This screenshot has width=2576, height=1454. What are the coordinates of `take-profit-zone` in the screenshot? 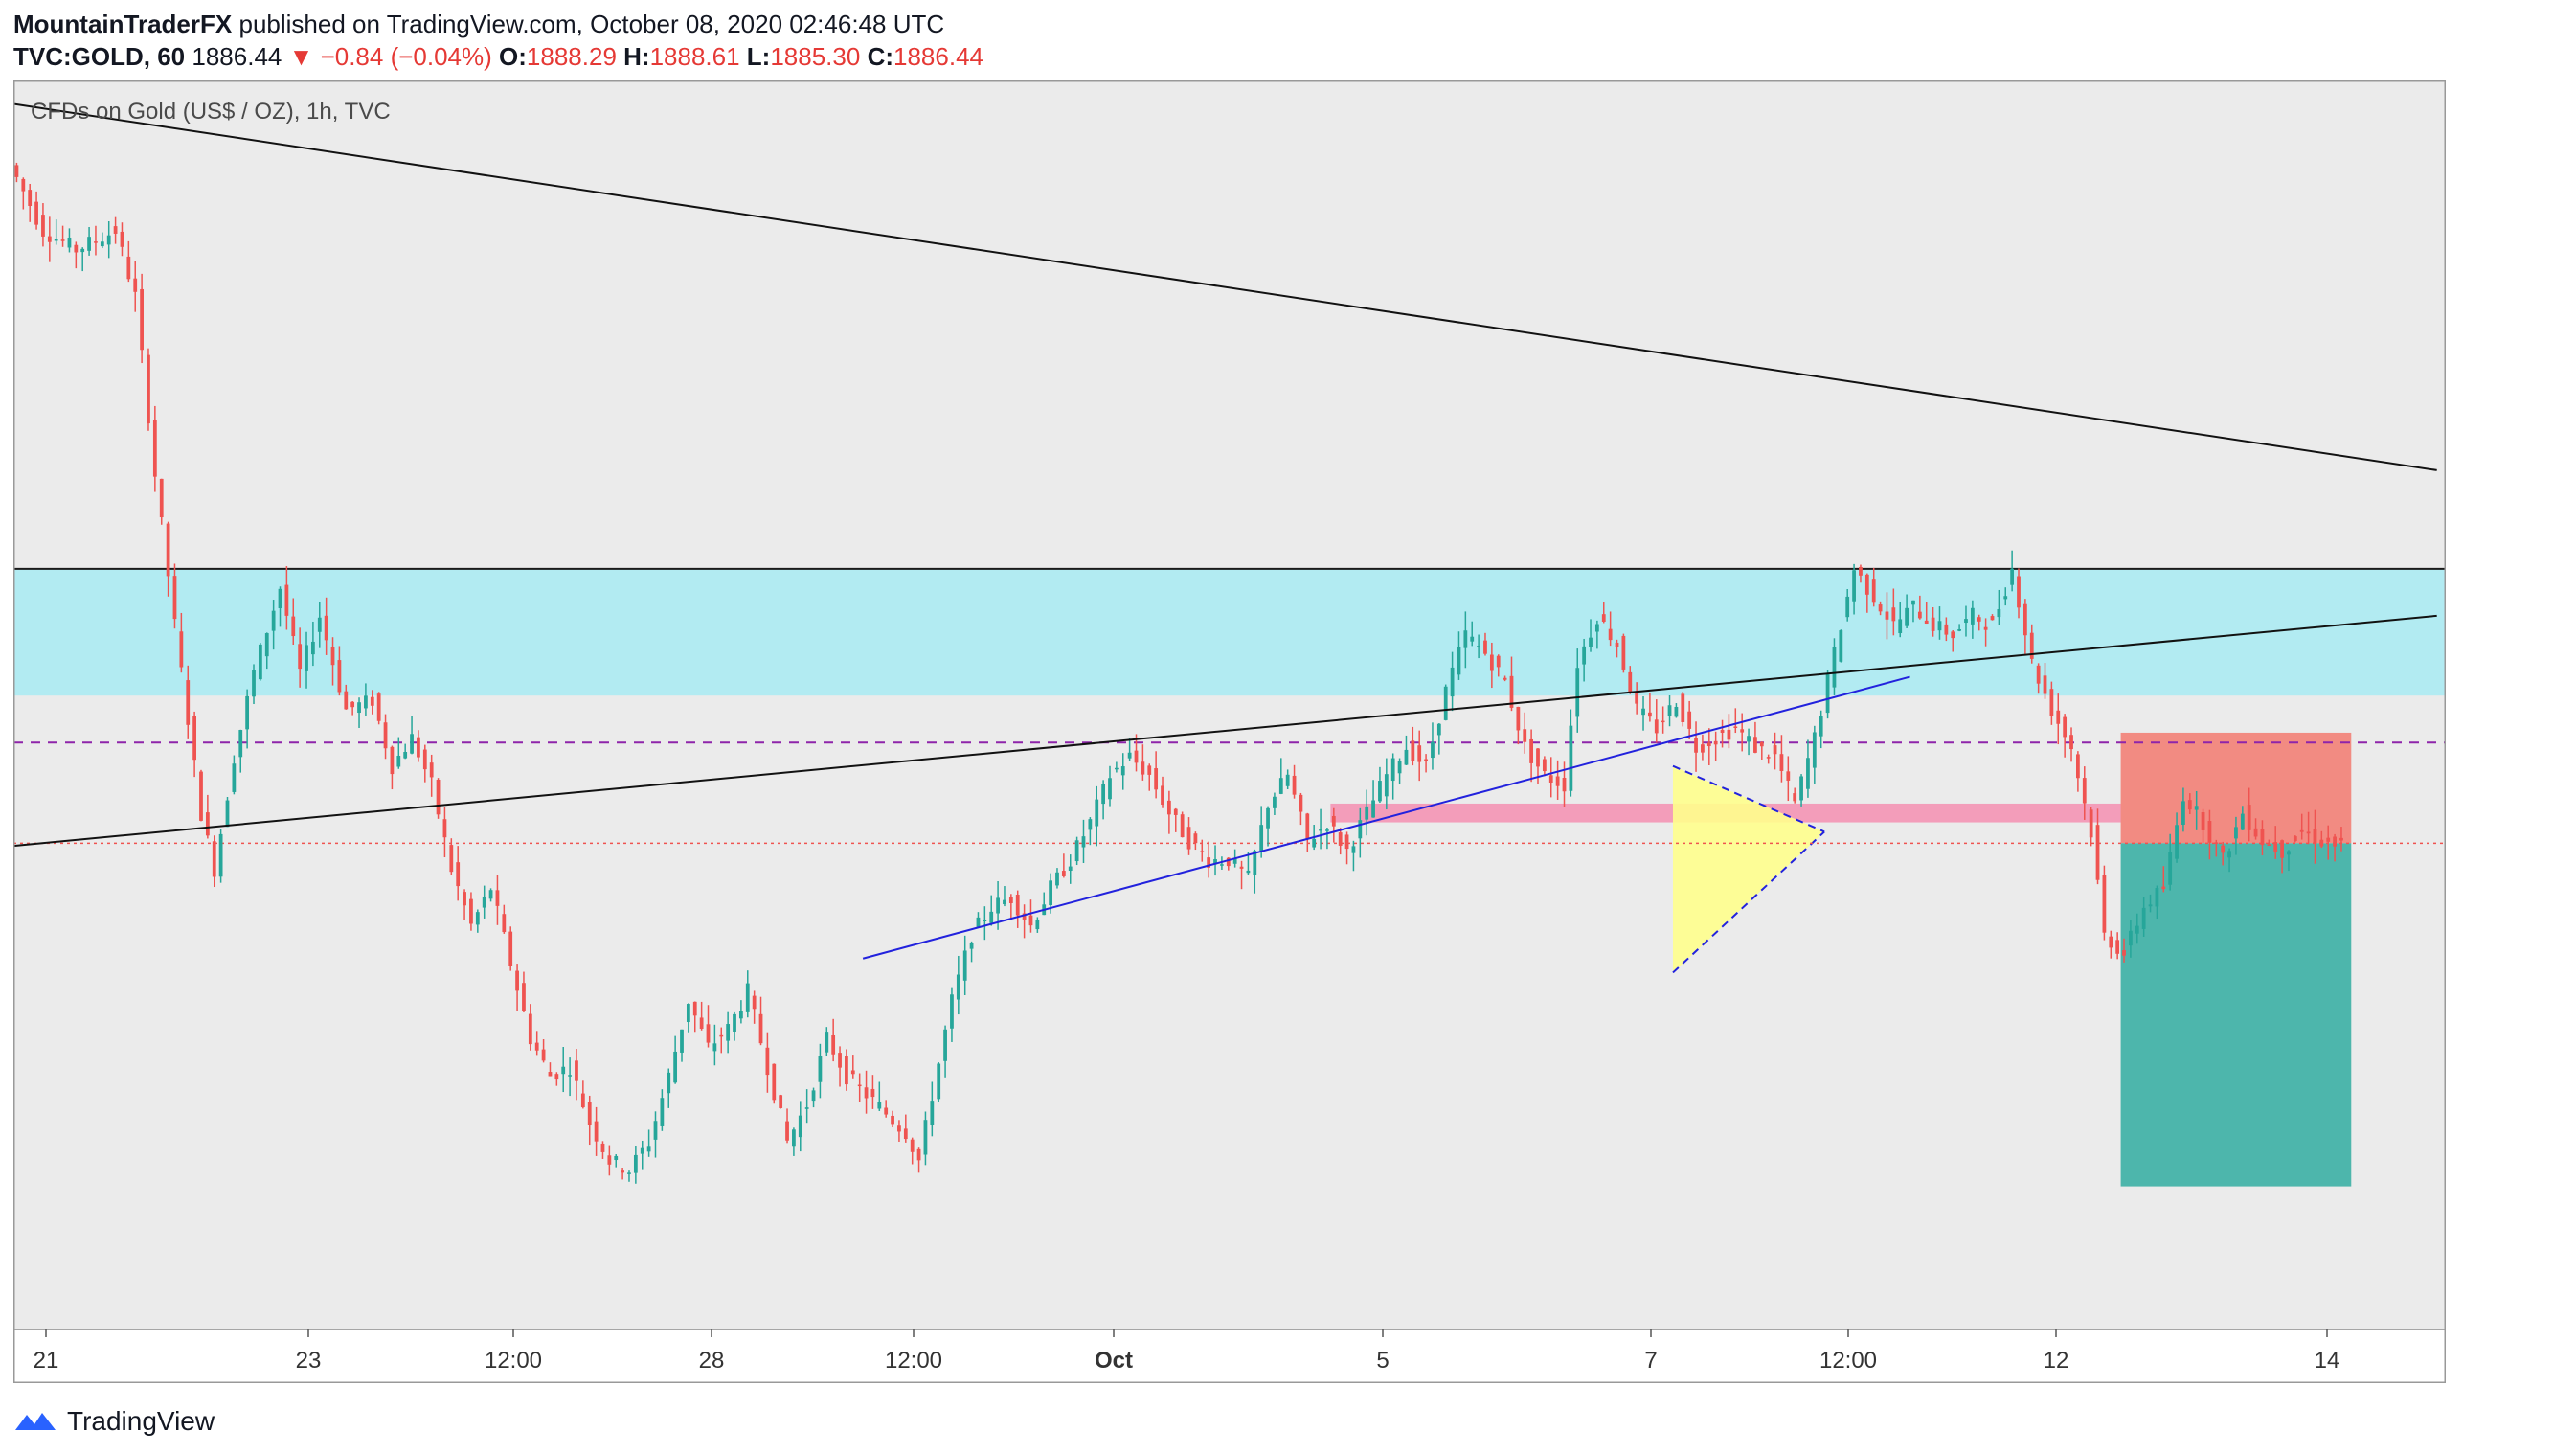 It's located at (2236, 1015).